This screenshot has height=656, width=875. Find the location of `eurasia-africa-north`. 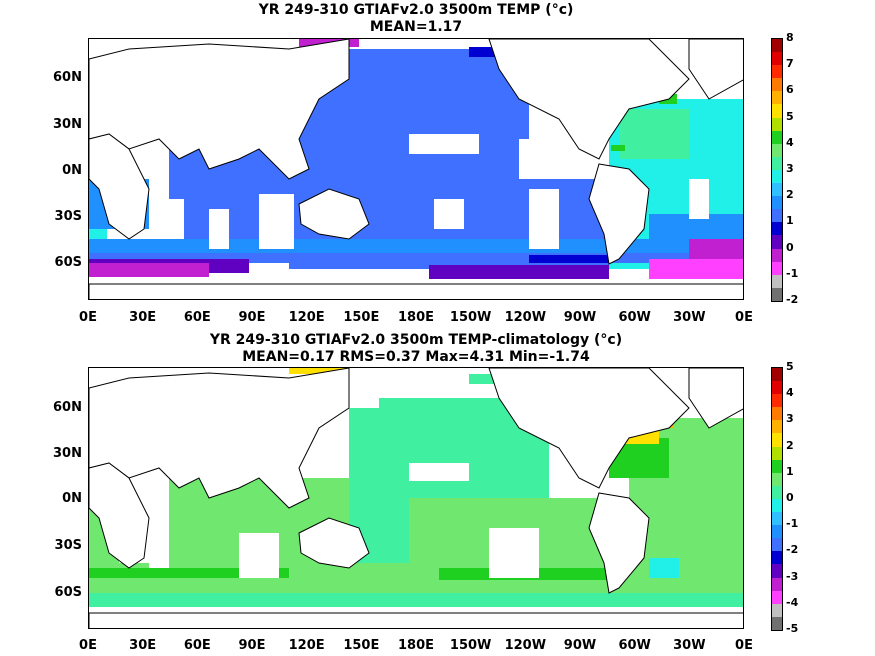

eurasia-africa-north is located at coordinates (219, 109).